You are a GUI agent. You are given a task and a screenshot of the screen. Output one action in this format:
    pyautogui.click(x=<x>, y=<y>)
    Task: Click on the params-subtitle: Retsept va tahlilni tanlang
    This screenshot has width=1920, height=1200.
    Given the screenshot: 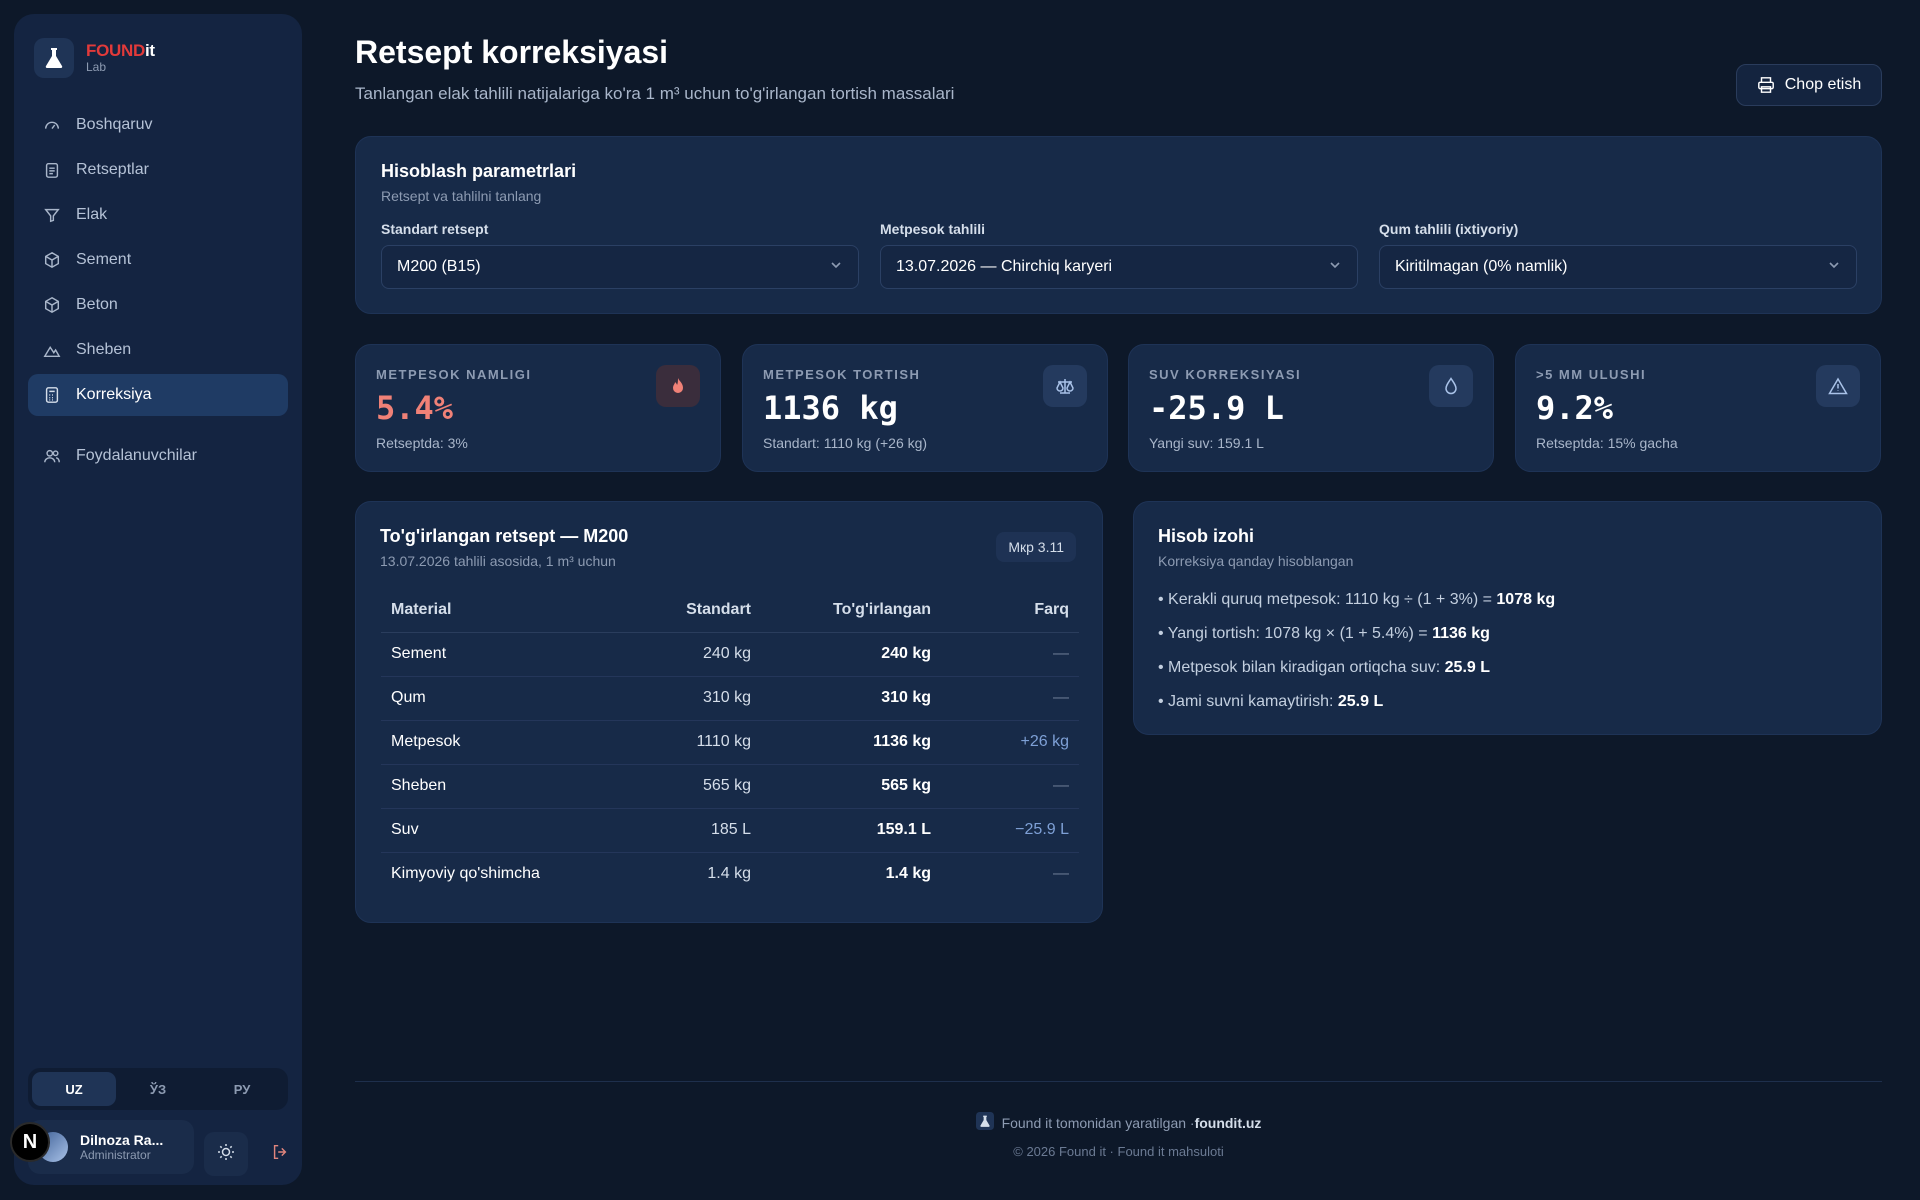 What is the action you would take?
    pyautogui.click(x=461, y=196)
    